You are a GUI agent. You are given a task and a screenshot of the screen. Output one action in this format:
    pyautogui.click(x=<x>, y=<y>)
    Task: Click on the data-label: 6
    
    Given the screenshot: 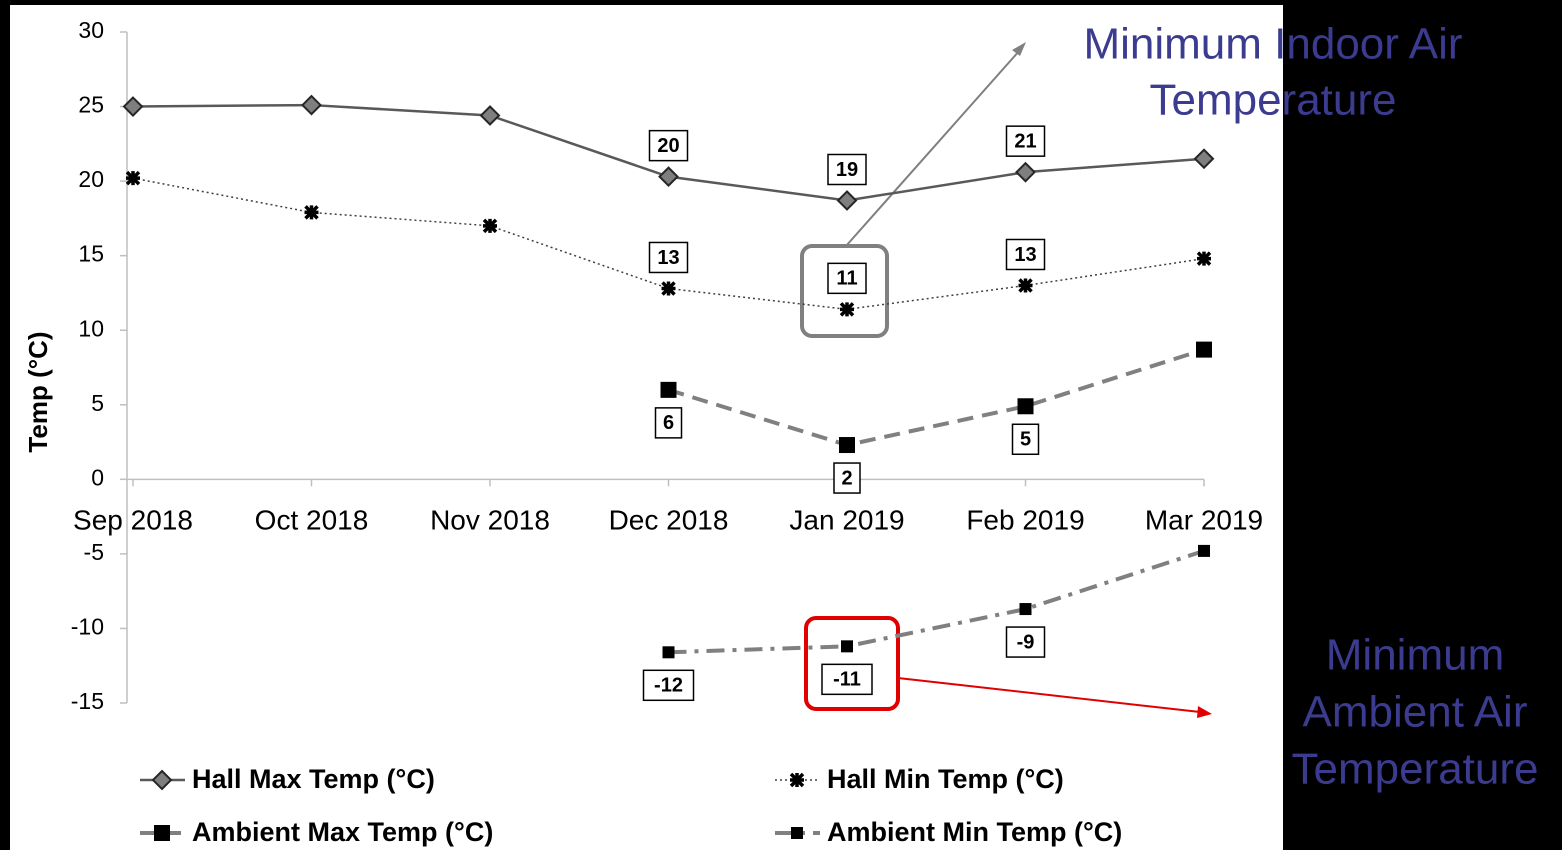 What is the action you would take?
    pyautogui.click(x=668, y=423)
    